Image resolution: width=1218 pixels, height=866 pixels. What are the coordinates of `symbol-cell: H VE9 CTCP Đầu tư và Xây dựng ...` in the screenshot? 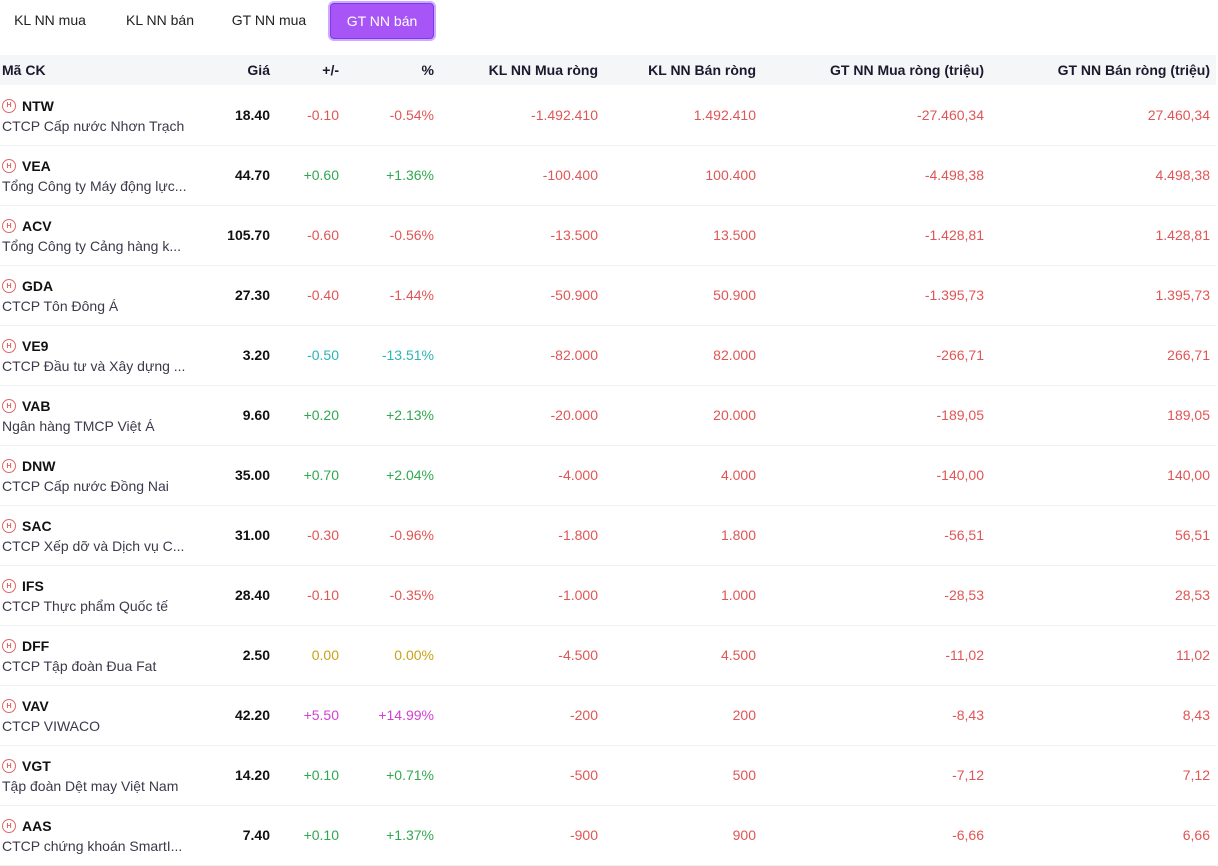 It's located at (100, 355).